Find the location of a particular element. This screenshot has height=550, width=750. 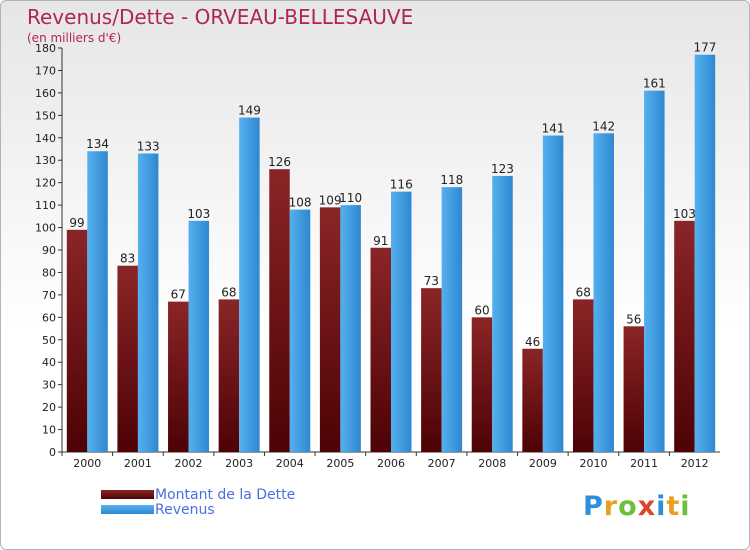

data-label-revenue: 141 is located at coordinates (553, 129).